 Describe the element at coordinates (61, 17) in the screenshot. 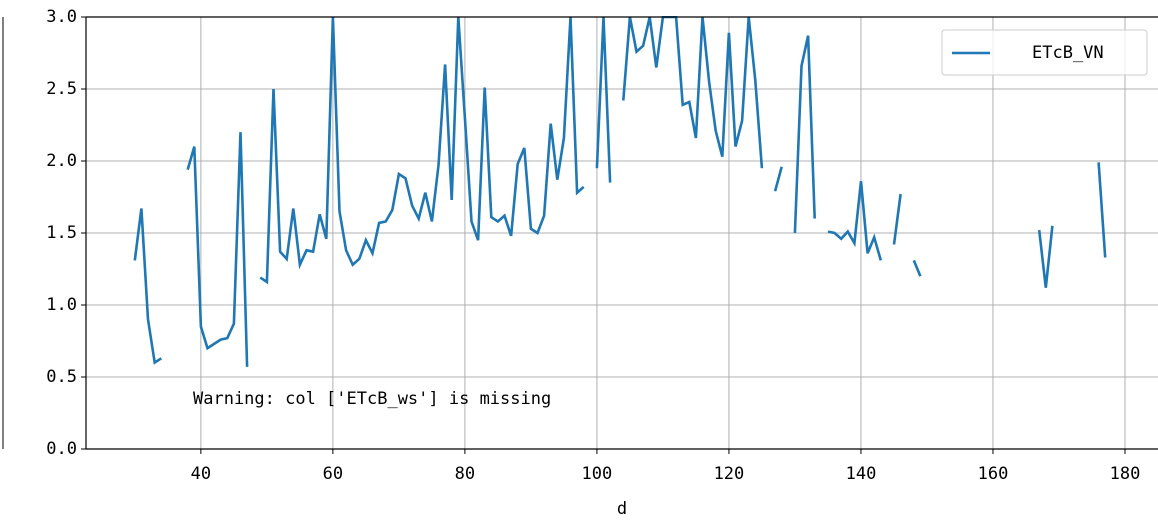

I see `y-tick-label: 3.0` at that location.